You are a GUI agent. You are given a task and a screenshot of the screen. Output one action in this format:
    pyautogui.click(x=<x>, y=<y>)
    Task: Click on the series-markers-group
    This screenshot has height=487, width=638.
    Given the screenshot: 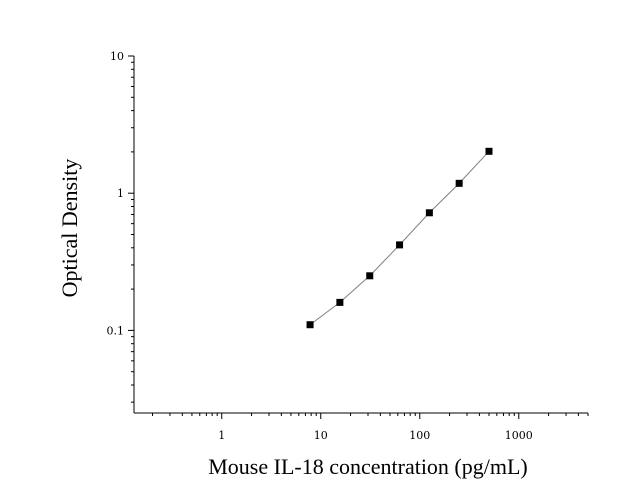 What is the action you would take?
    pyautogui.click(x=399, y=238)
    